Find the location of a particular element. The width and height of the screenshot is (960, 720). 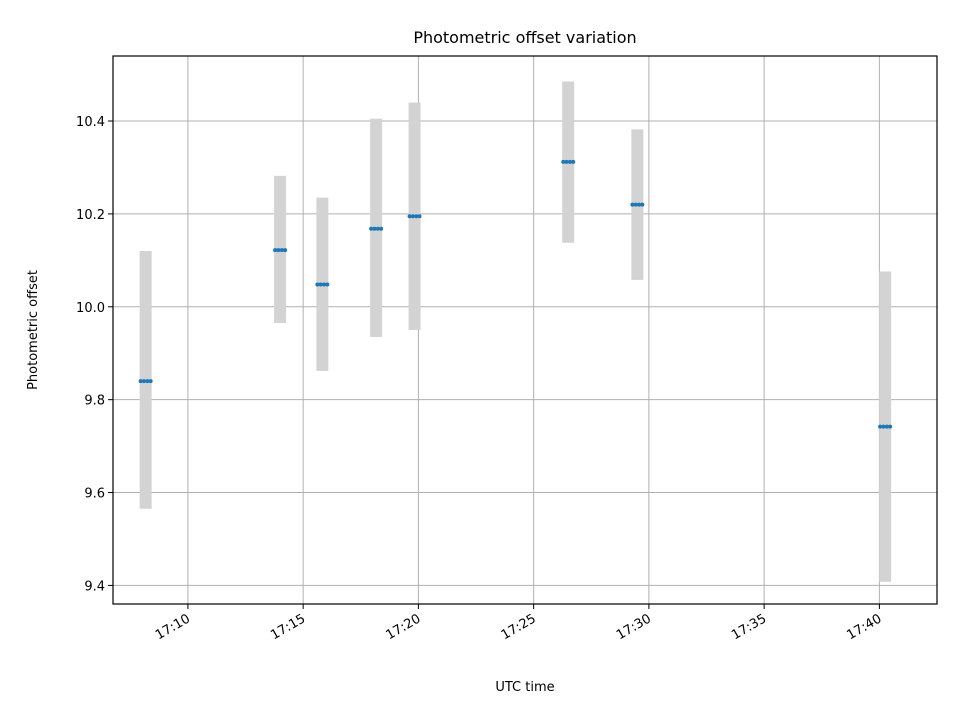

chart-title: Photometric offset variation is located at coordinates (524, 37).